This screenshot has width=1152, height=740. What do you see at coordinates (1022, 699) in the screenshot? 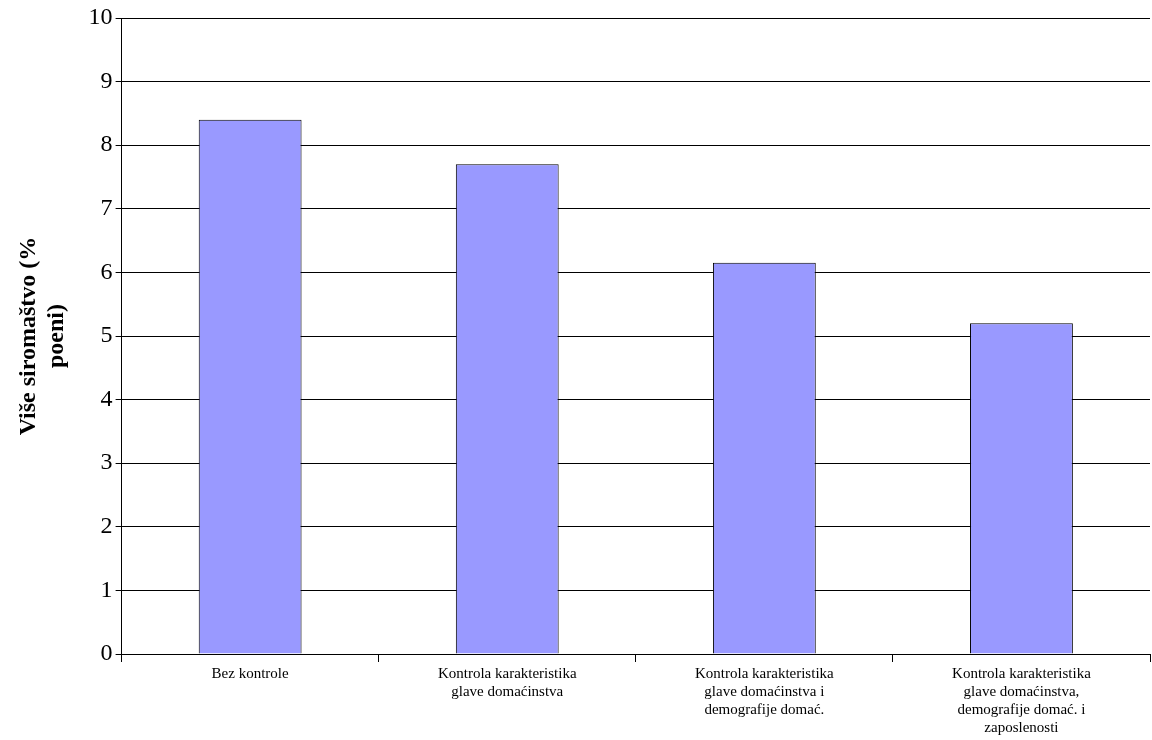
I see `x-tick-label: Kontrola karakteristika glave domaćinstva, demografije domać. i zaposlenosti` at bounding box center [1022, 699].